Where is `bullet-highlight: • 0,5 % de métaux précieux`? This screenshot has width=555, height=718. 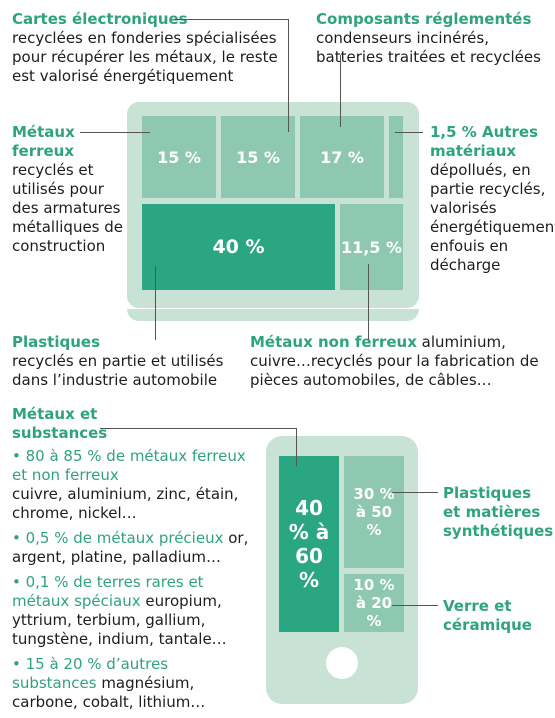 bullet-highlight: • 0,5 % de métaux précieux is located at coordinates (118, 538).